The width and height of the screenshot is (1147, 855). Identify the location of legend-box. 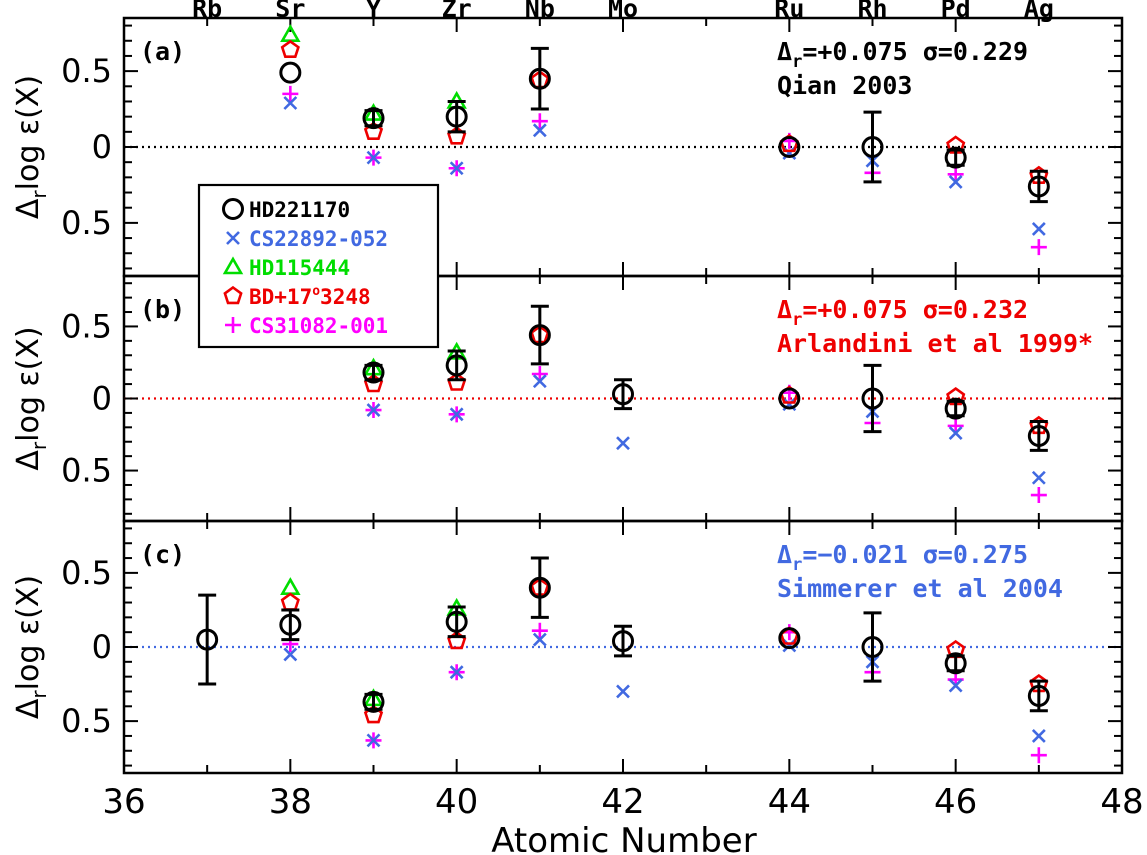
(318, 266).